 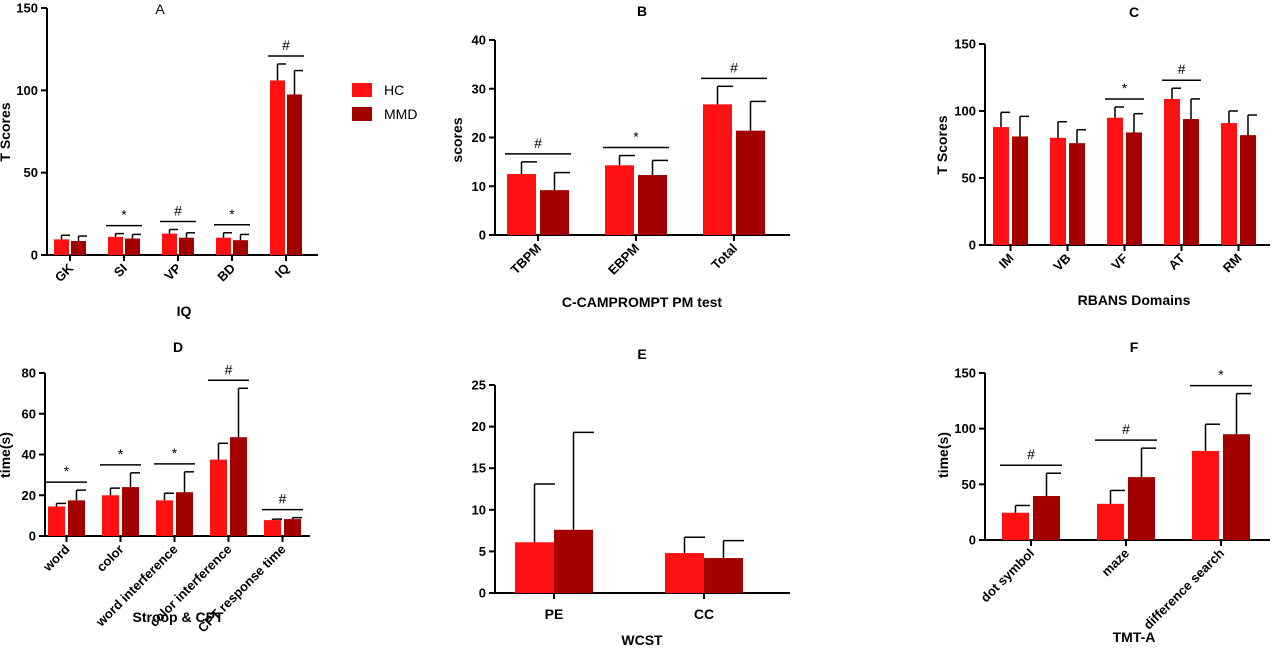 I want to click on y-tick-label: 80, so click(x=29, y=373).